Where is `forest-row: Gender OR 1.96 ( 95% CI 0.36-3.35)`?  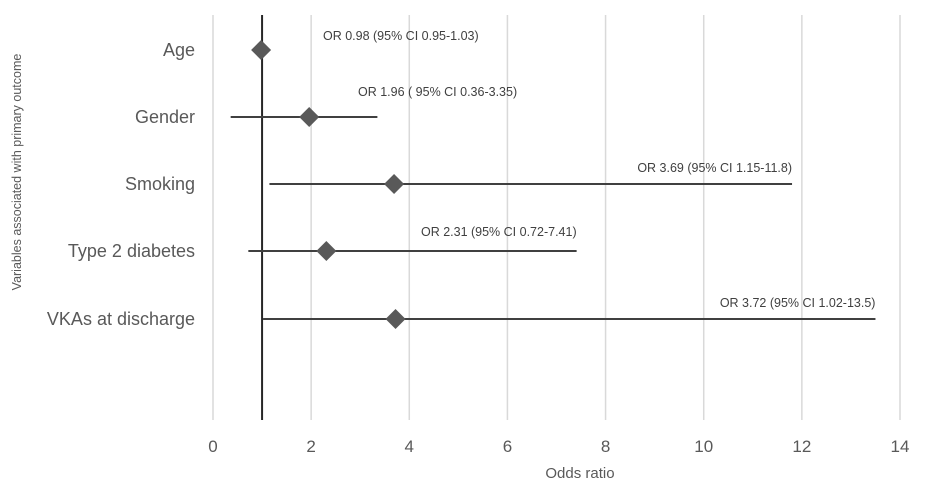 forest-row: Gender OR 1.96 ( 95% CI 0.36-3.35) is located at coordinates (326, 106).